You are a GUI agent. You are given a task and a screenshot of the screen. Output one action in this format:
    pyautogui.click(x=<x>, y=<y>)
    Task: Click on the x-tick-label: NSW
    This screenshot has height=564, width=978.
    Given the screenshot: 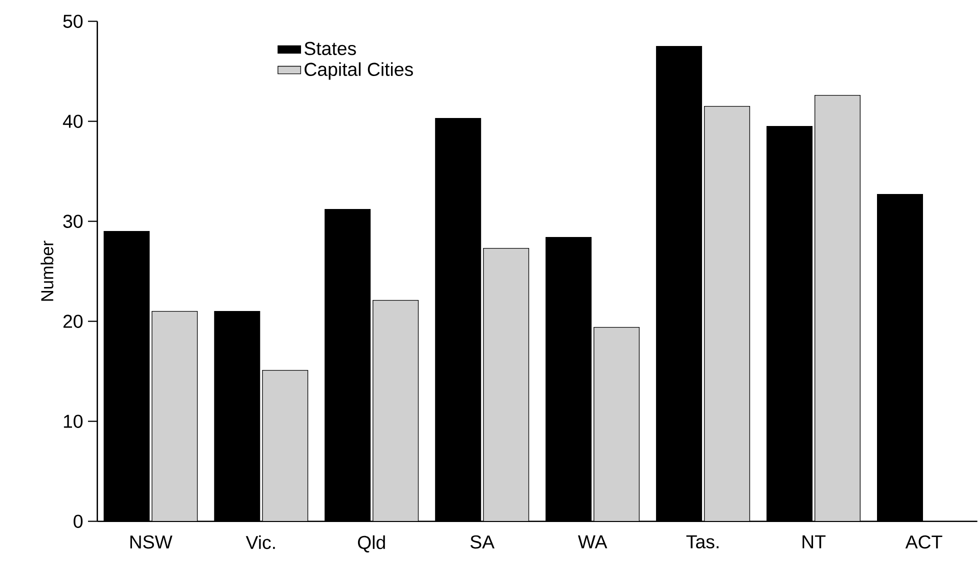 What is the action you would take?
    pyautogui.click(x=151, y=542)
    